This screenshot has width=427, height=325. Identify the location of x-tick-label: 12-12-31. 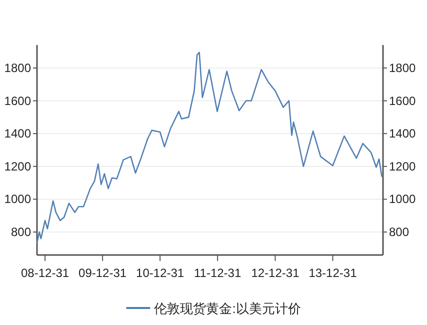
(275, 273).